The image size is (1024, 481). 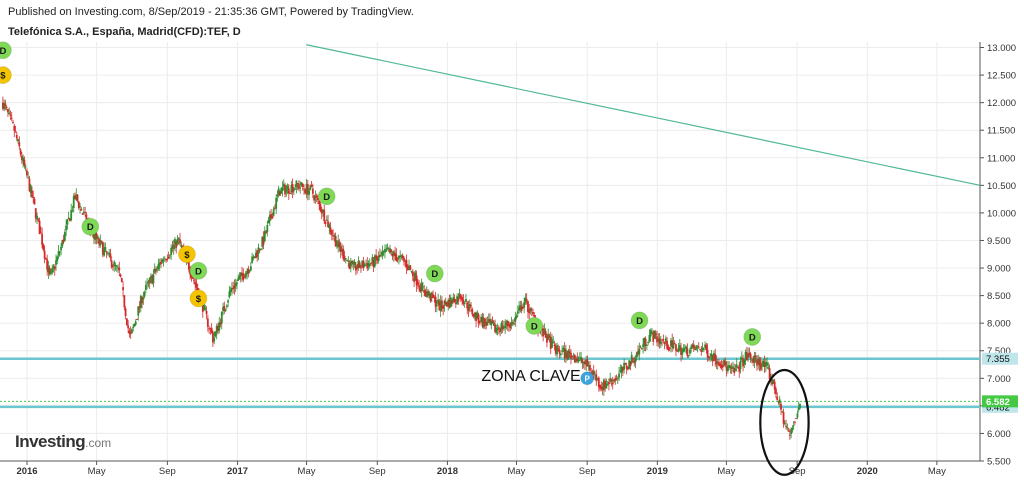 What do you see at coordinates (187, 255) in the screenshot?
I see `marker-label: $` at bounding box center [187, 255].